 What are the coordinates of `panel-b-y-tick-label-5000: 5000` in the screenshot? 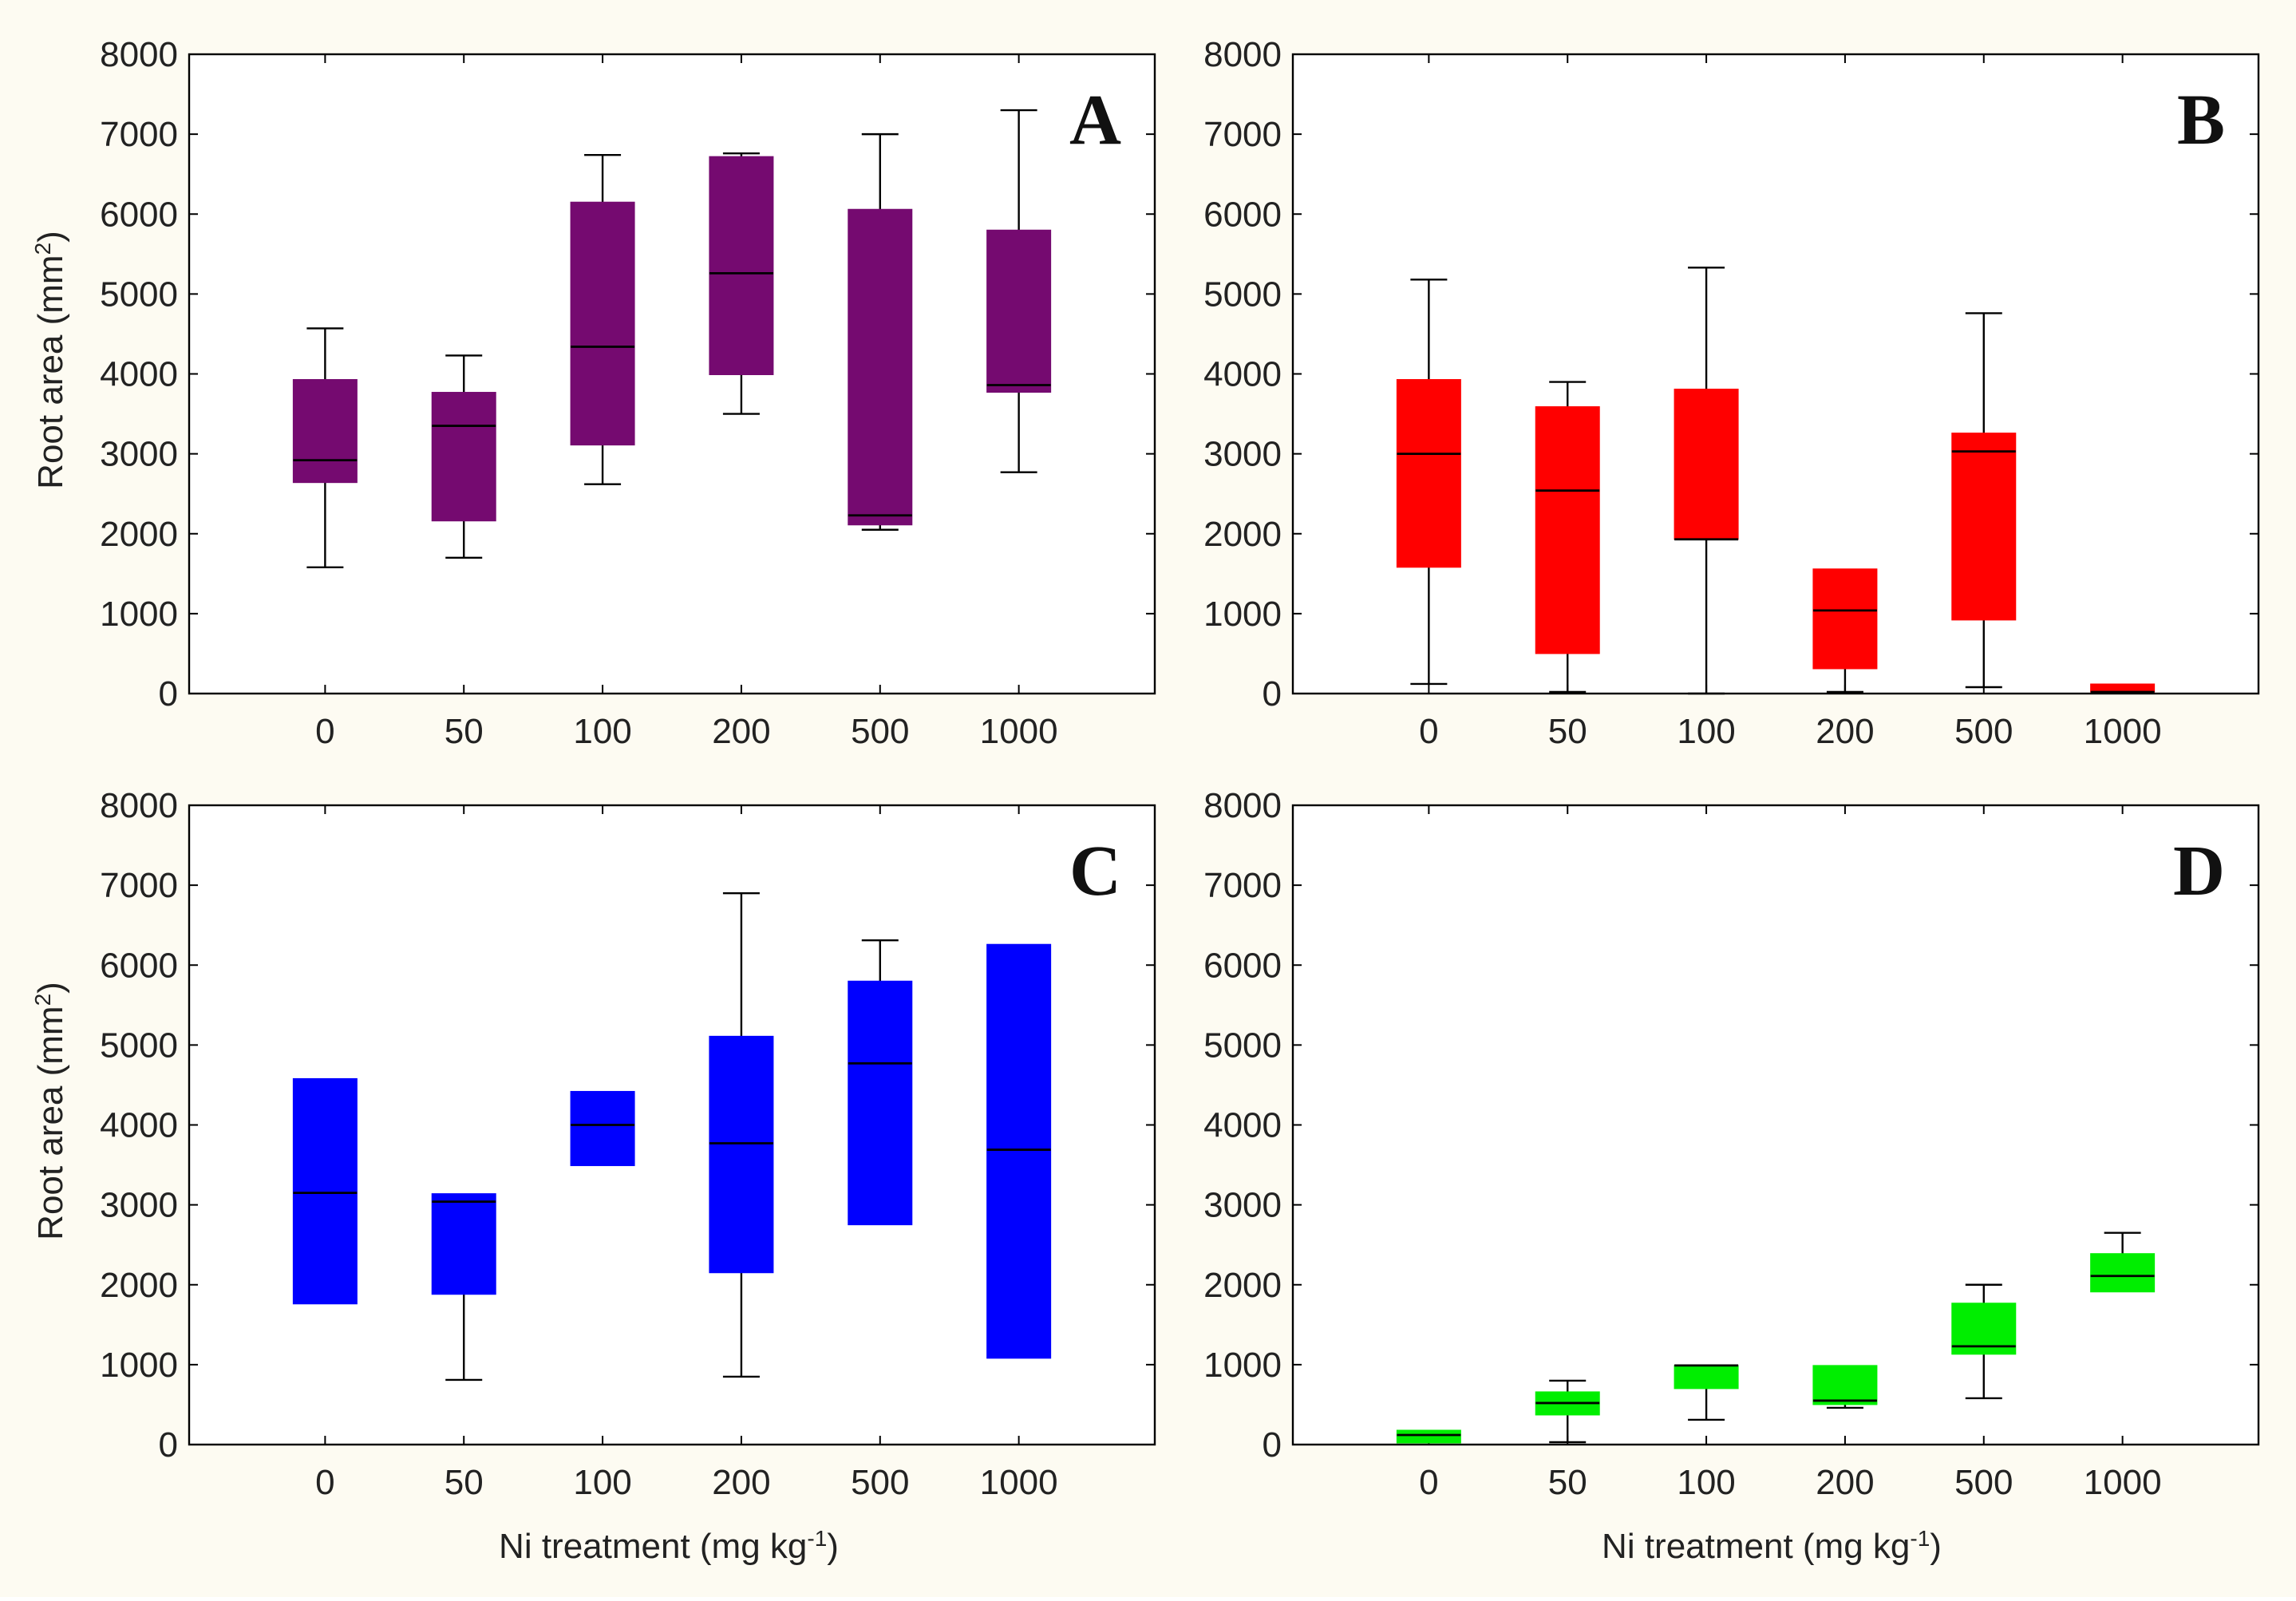 It's located at (1242, 294).